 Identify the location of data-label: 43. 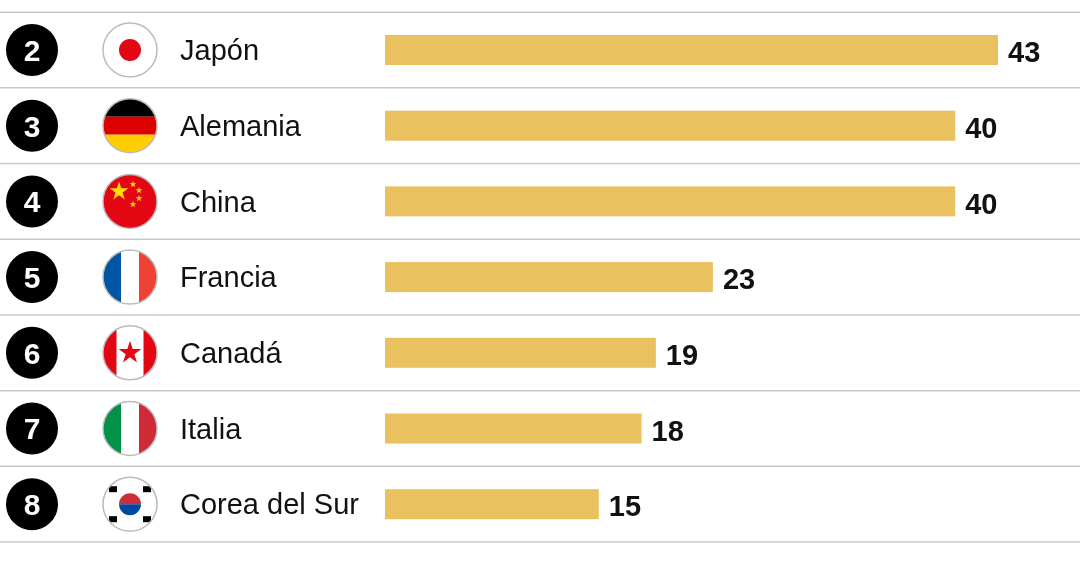
(1024, 52).